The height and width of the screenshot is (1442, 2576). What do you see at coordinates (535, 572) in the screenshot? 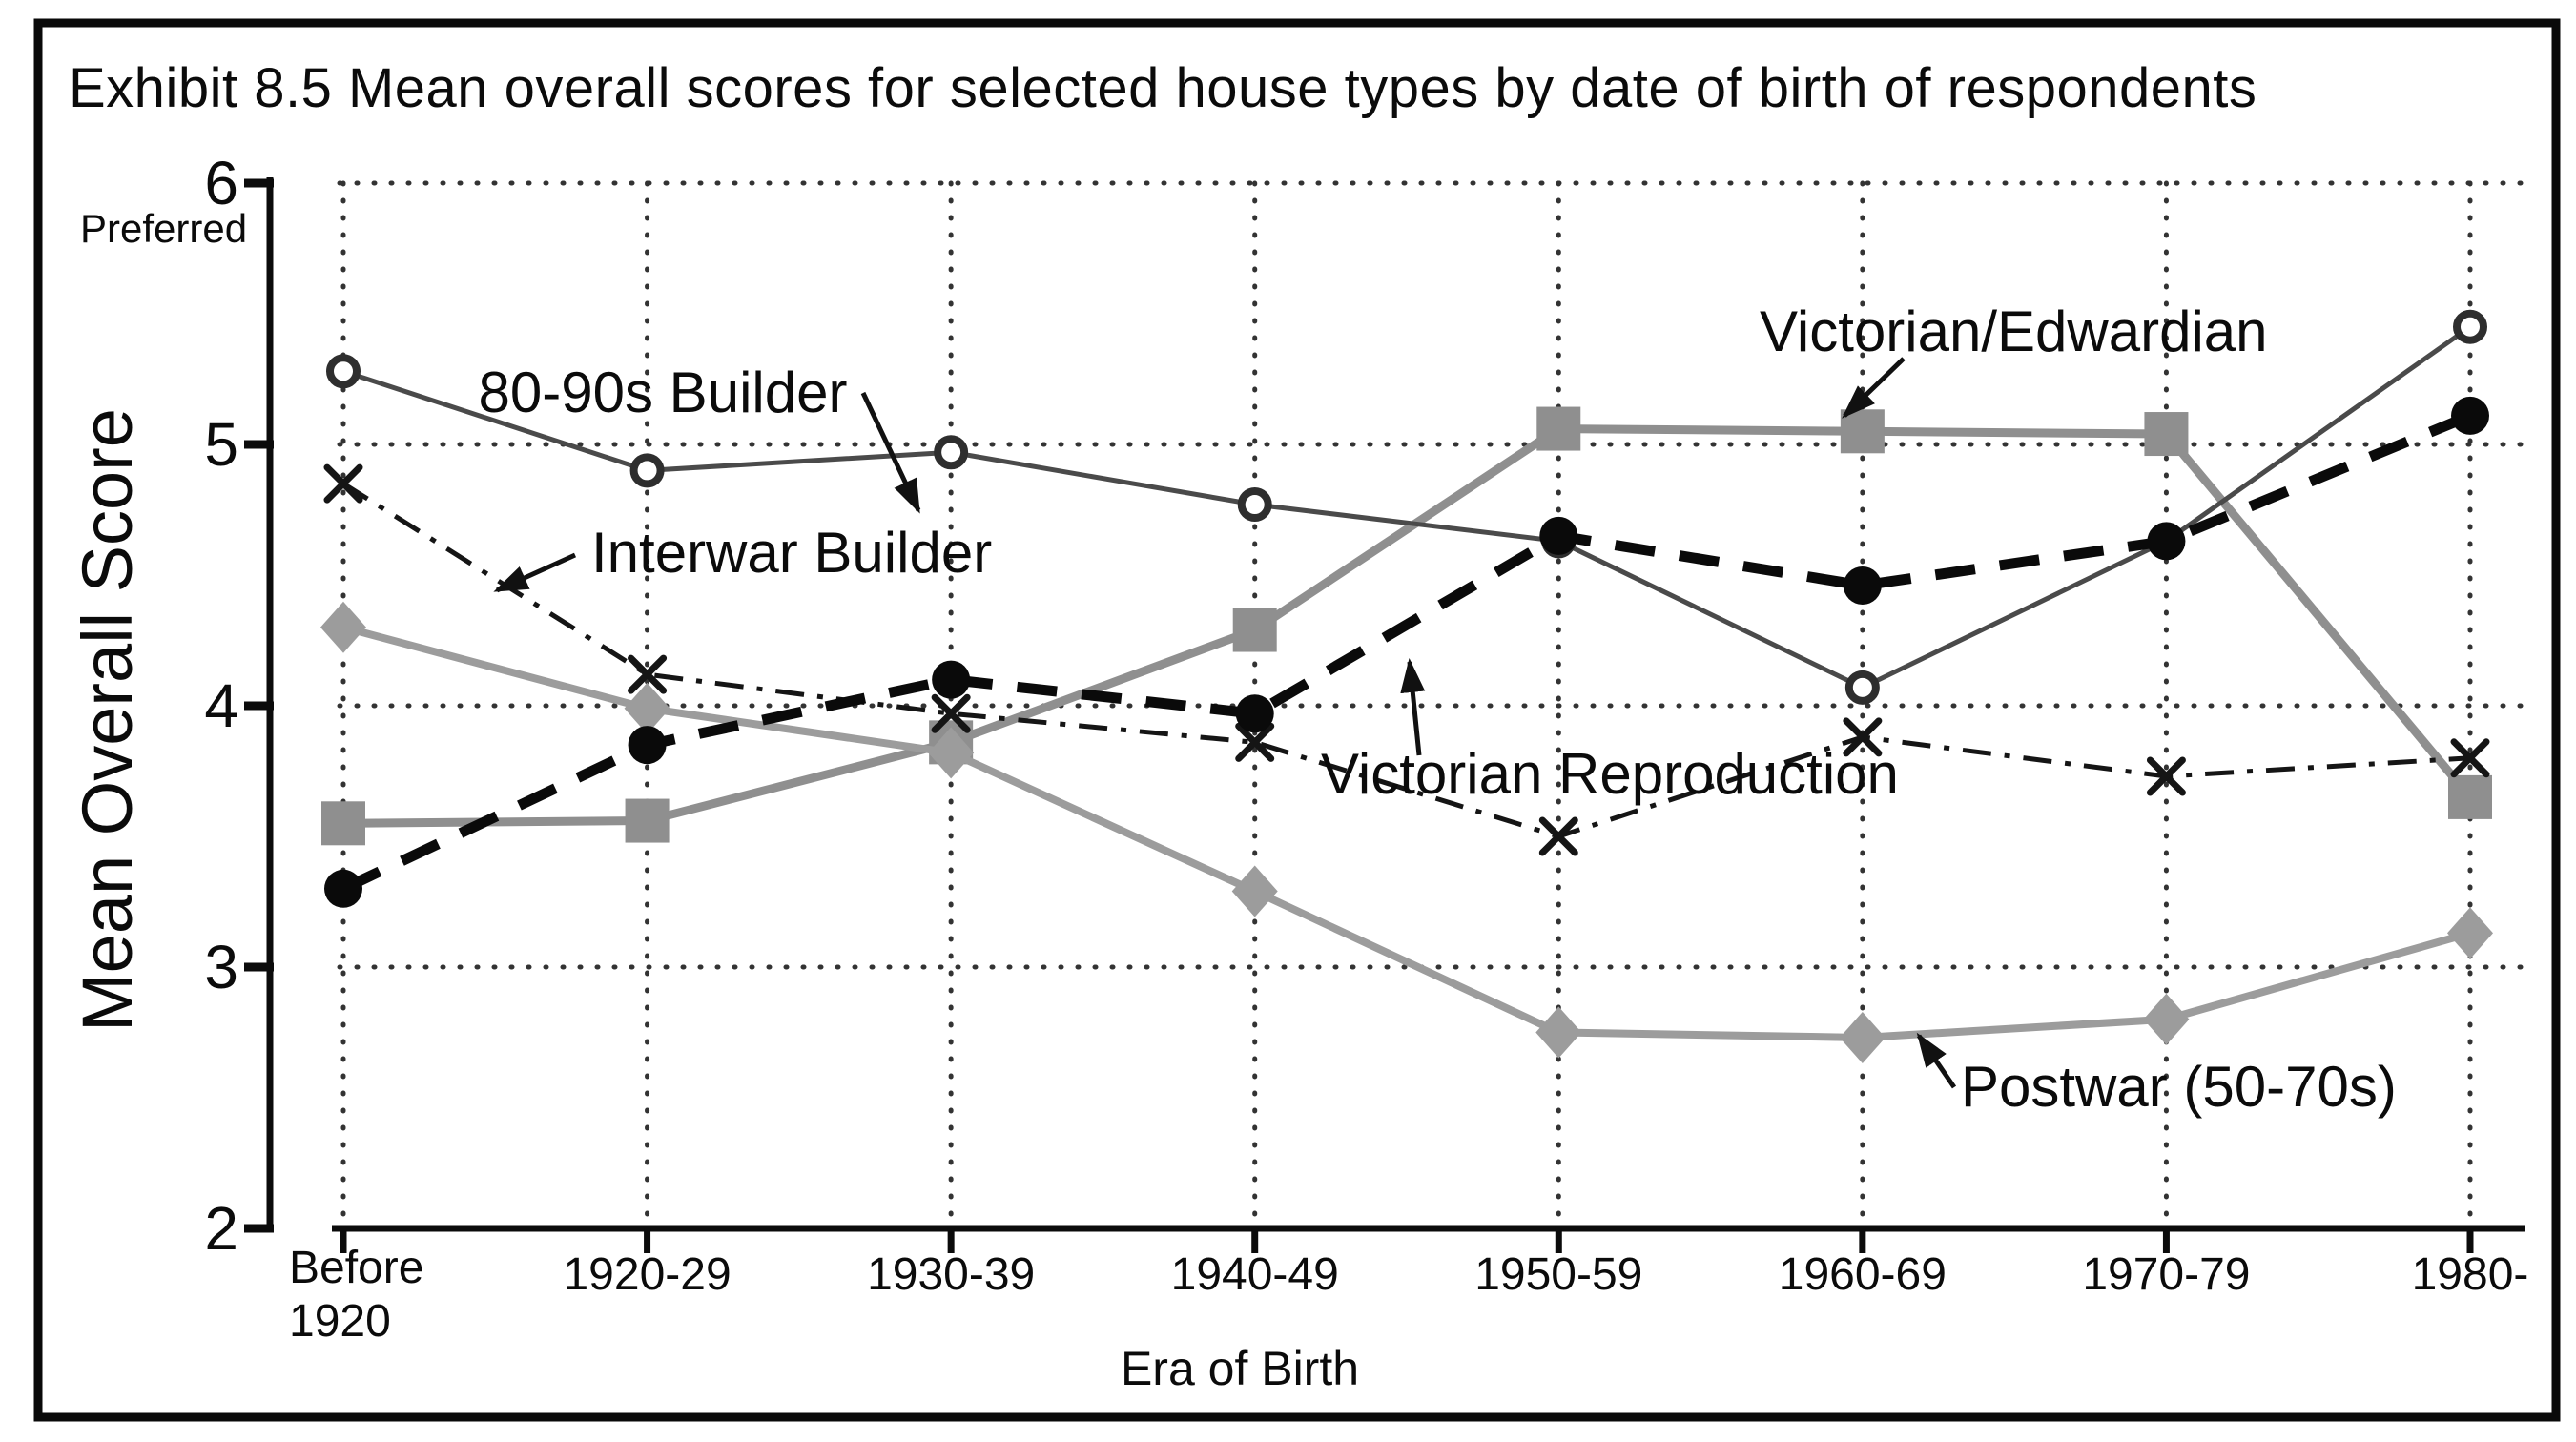
I see `annotation-arrow-interwar-builder` at bounding box center [535, 572].